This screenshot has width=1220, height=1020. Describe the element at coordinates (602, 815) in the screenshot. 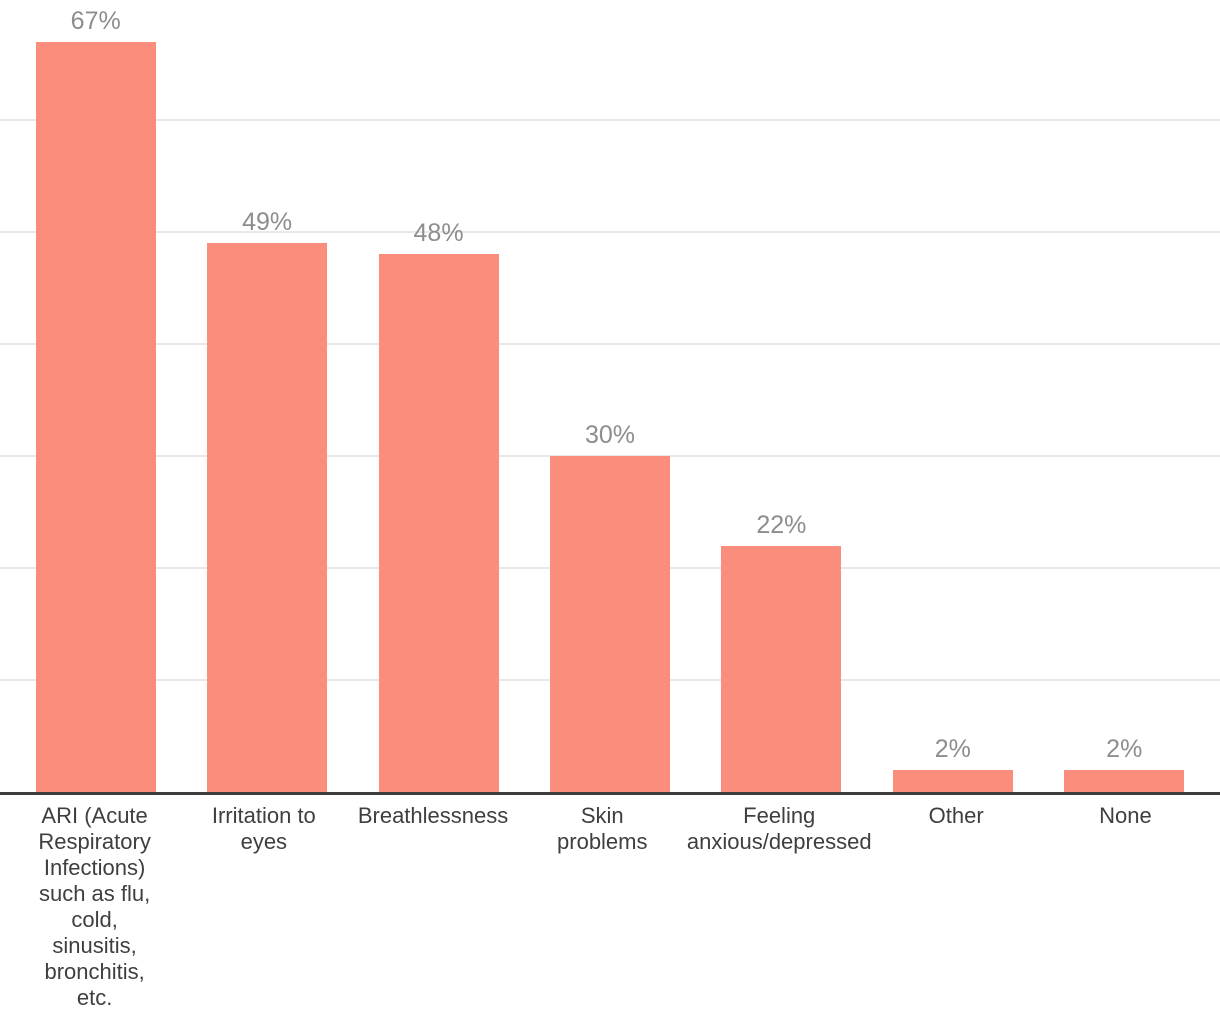

I see `category-label-line: Skin` at that location.